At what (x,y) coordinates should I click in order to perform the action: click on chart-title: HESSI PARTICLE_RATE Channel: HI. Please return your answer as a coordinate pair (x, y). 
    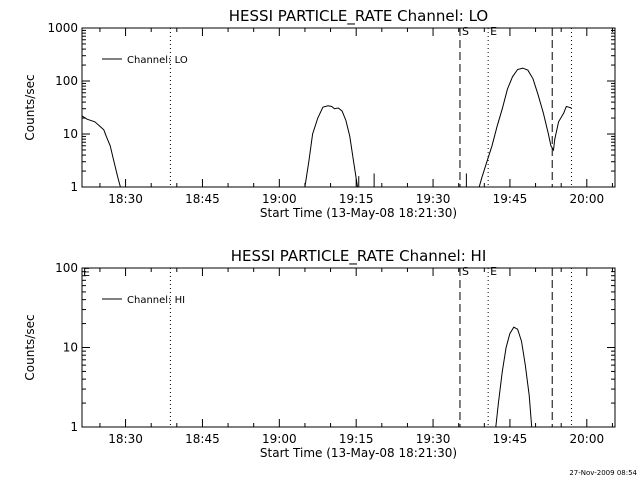
    Looking at the image, I should click on (359, 256).